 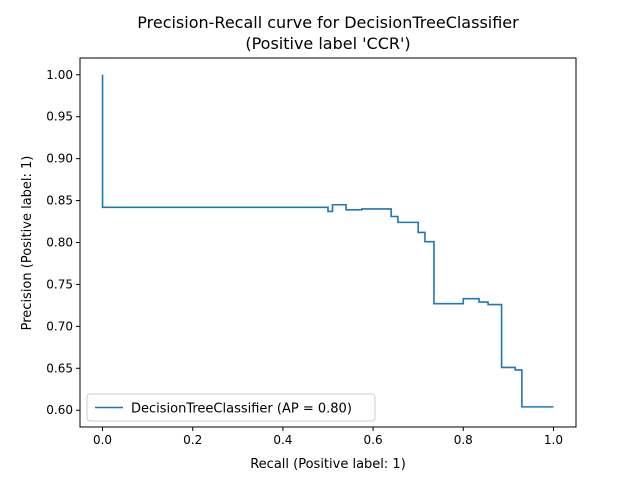 What do you see at coordinates (282, 440) in the screenshot?
I see `x-tick-label: 0.4` at bounding box center [282, 440].